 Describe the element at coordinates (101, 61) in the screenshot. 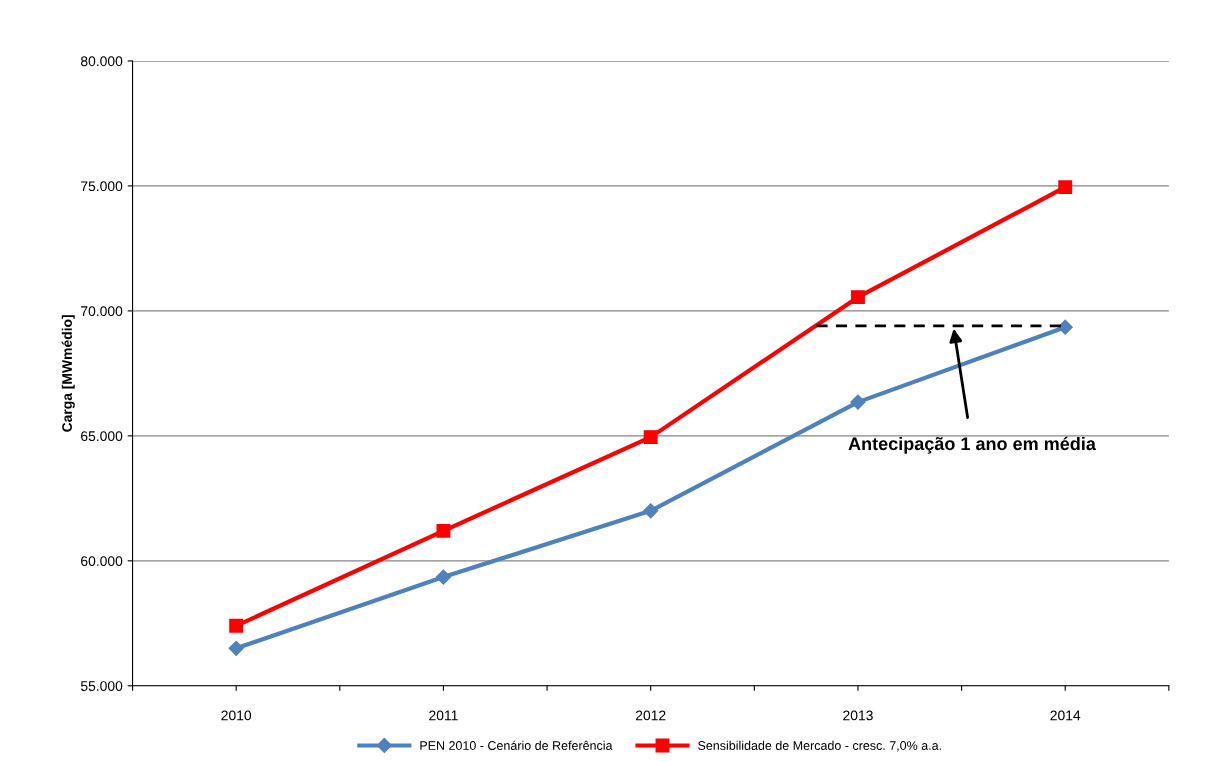

I see `y-tick-label: 80.000` at that location.